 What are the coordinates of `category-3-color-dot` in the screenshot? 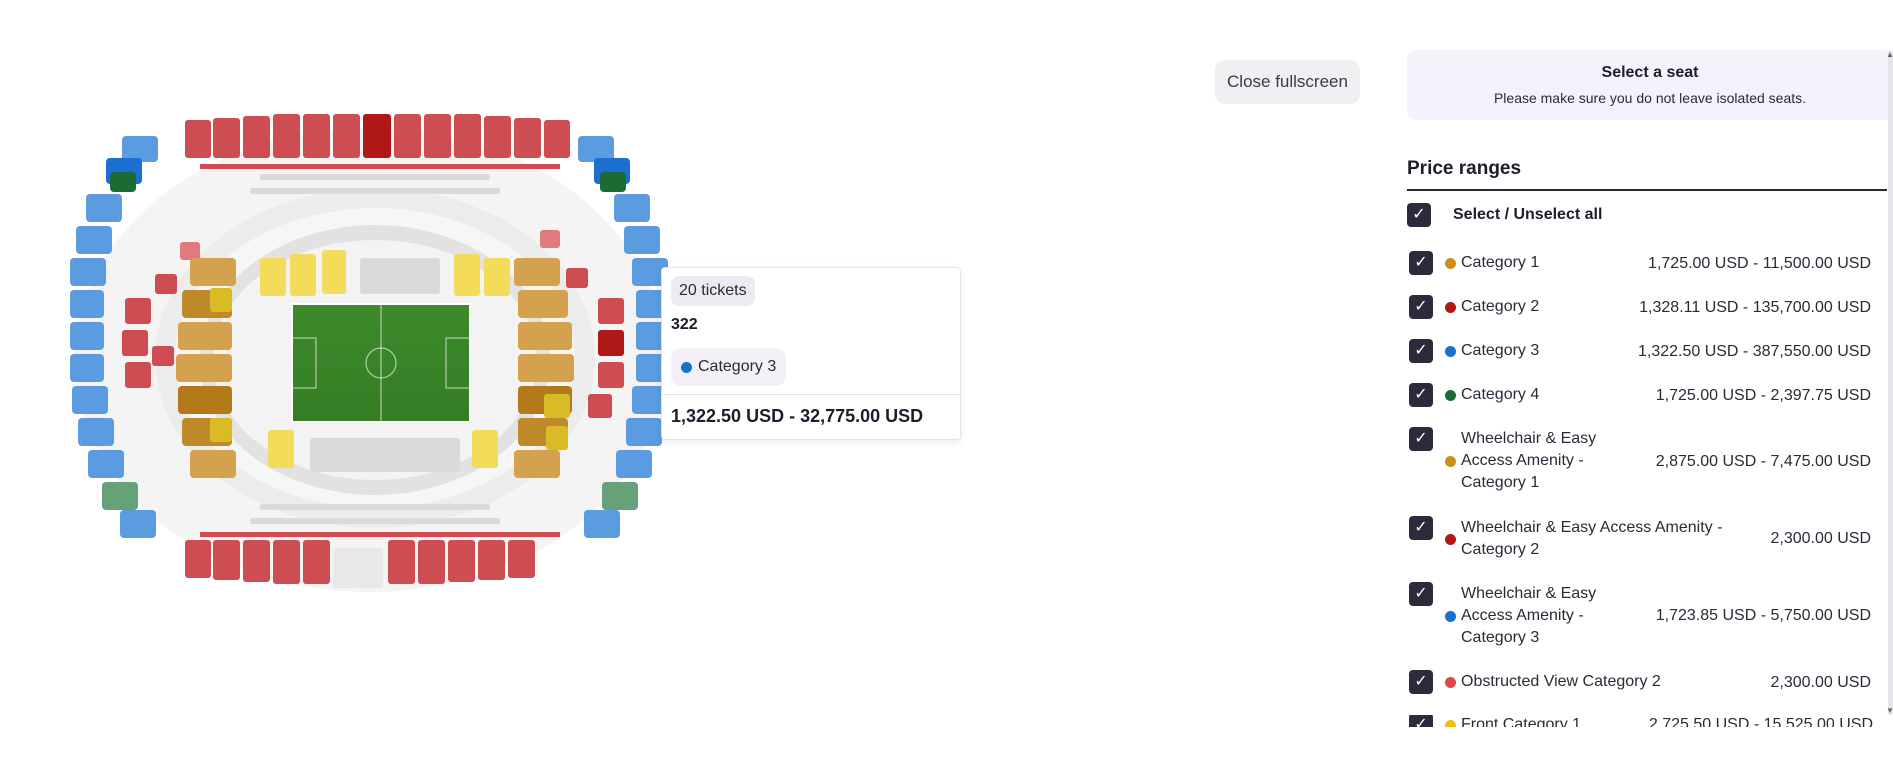 It's located at (1450, 351).